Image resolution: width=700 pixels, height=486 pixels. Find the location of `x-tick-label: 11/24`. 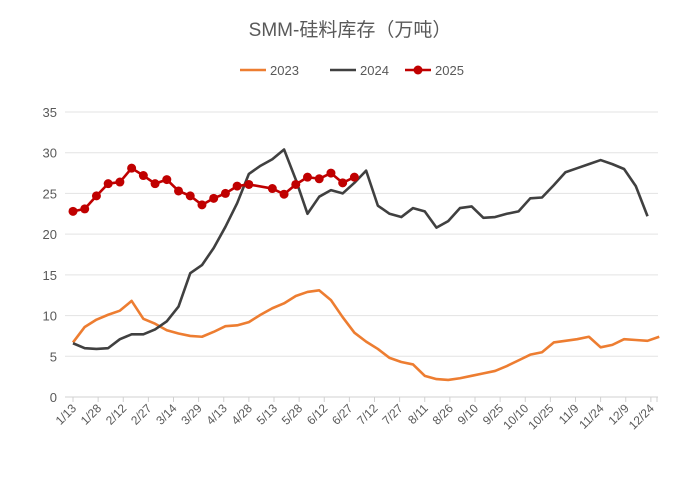

x-tick-label: 11/24 is located at coordinates (591, 416).